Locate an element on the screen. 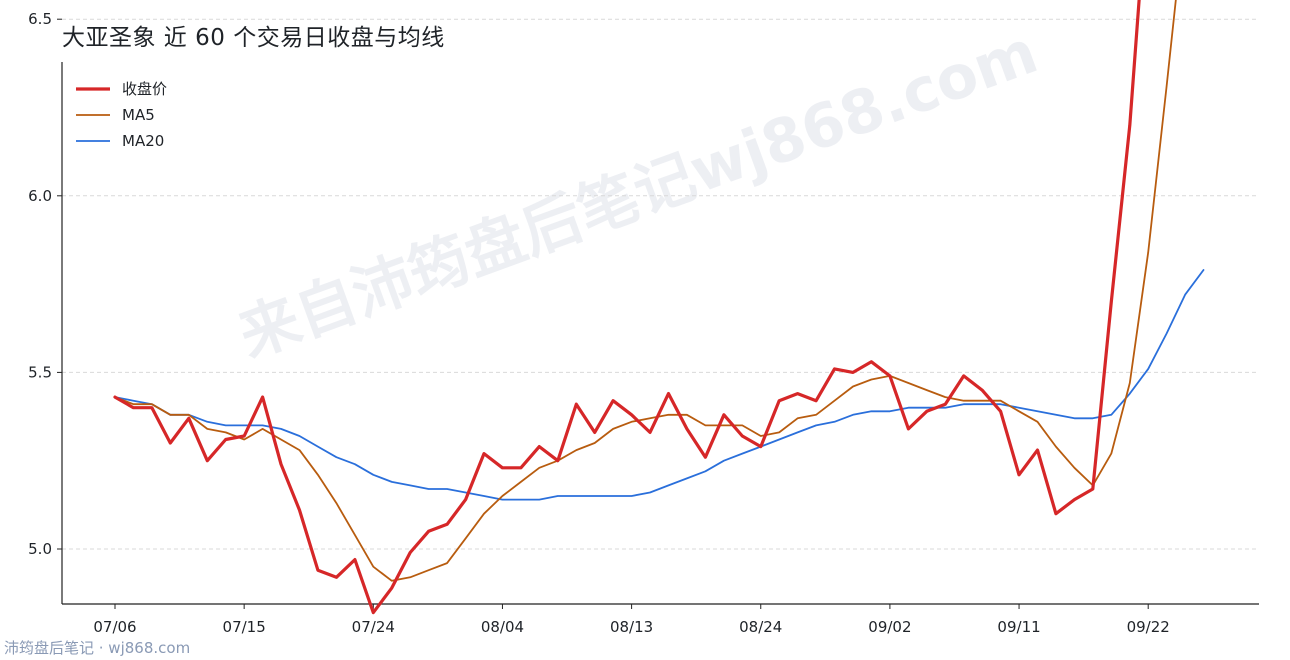  x-tick-label: 09/02 is located at coordinates (889, 627).